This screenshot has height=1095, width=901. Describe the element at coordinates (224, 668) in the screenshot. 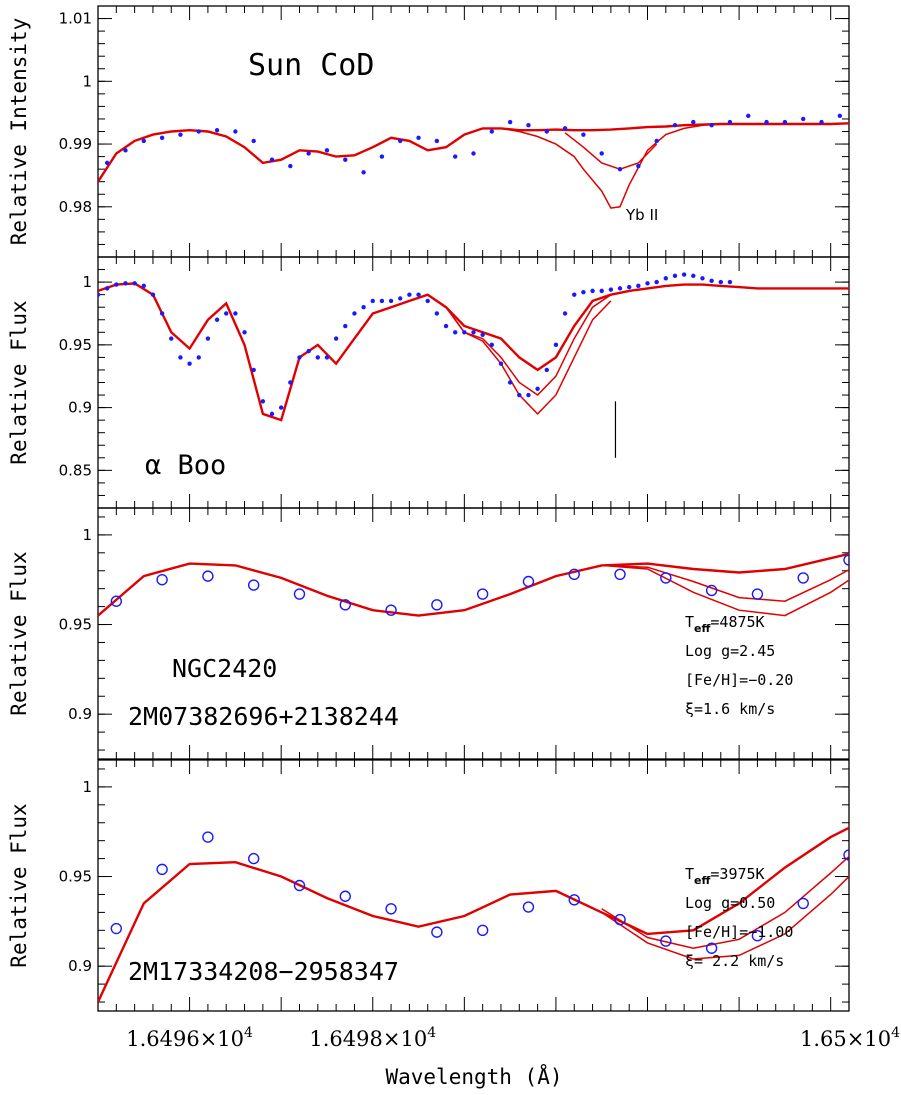

I see `cluster-label: NGC2420` at that location.